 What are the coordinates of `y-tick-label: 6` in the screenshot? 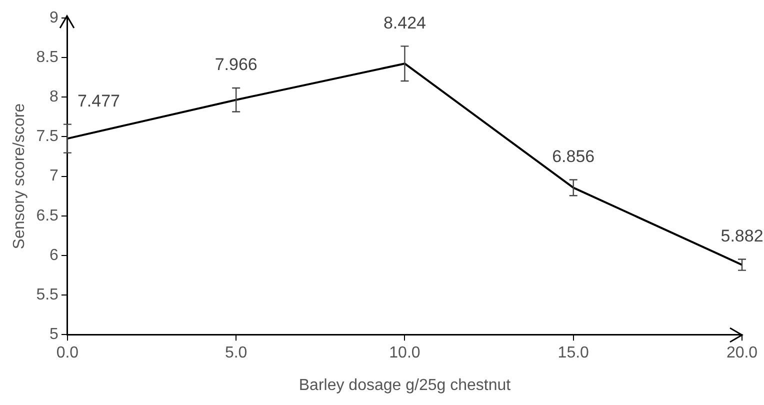 It's located at (54, 255).